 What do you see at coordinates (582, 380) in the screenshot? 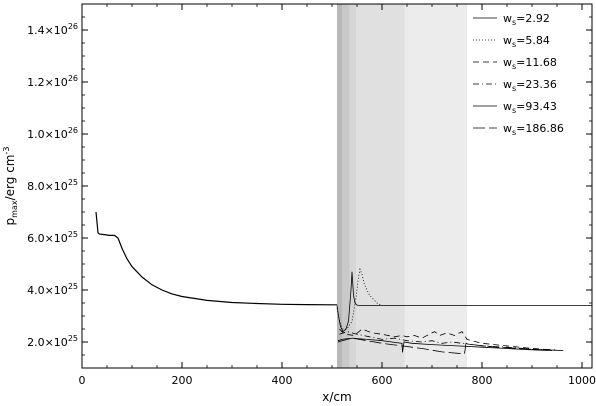
I see `x-tick-label: 1000` at bounding box center [582, 380].